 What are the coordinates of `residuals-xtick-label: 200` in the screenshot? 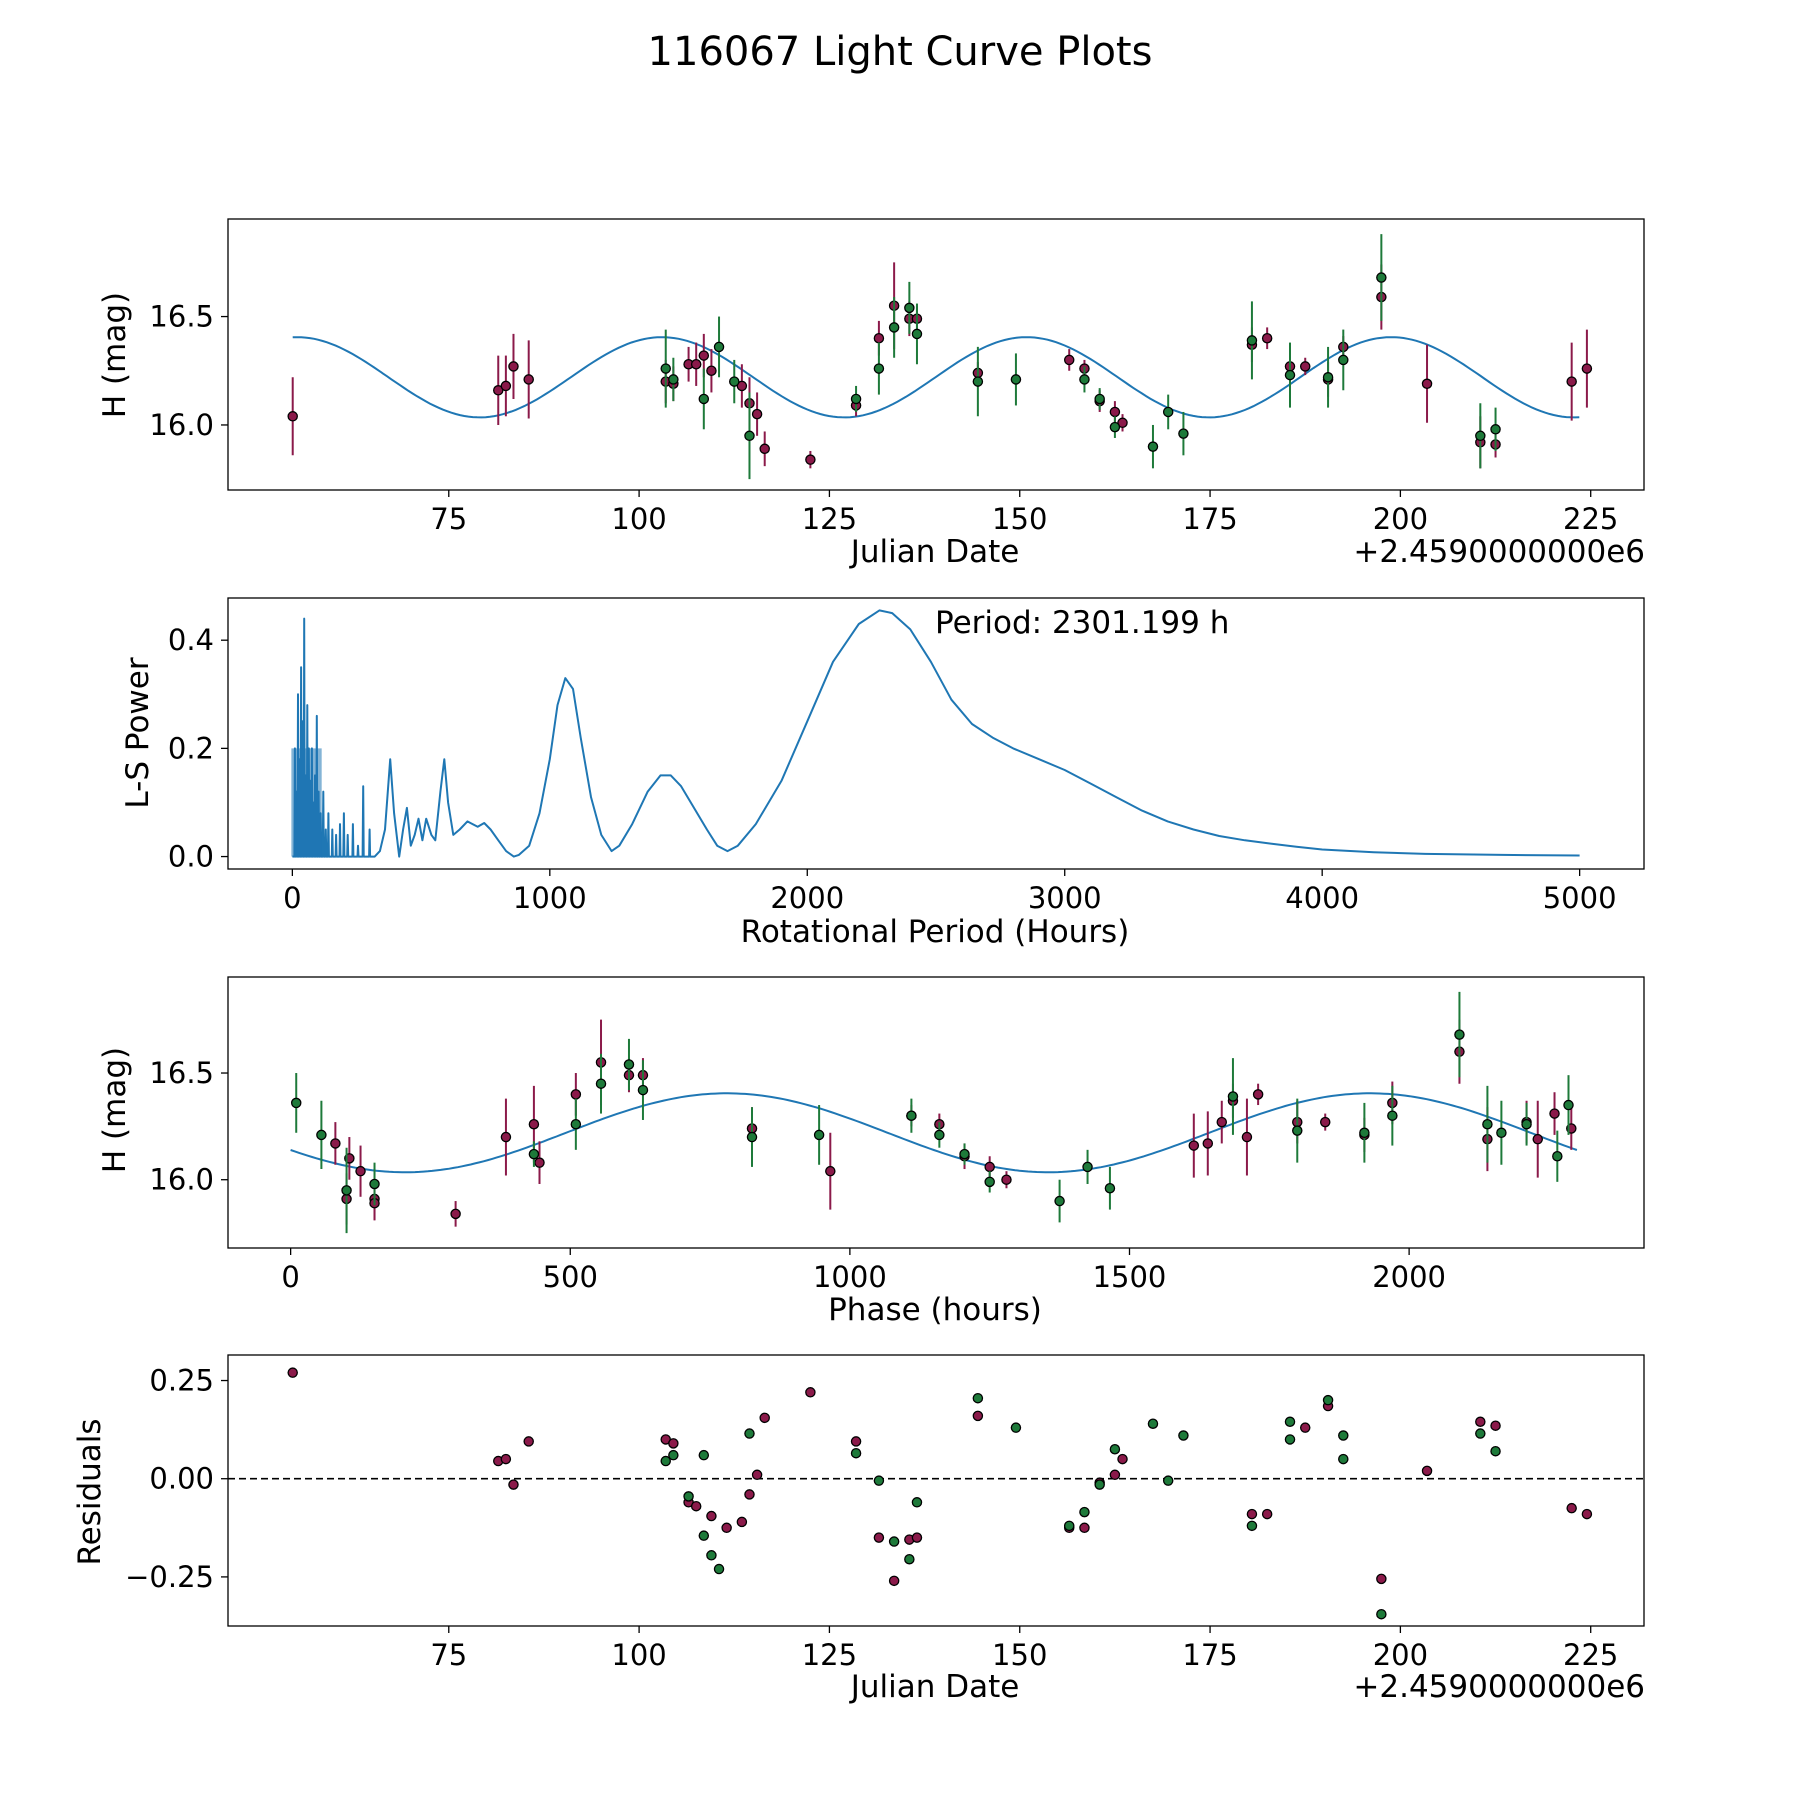 It's located at (1400, 1655).